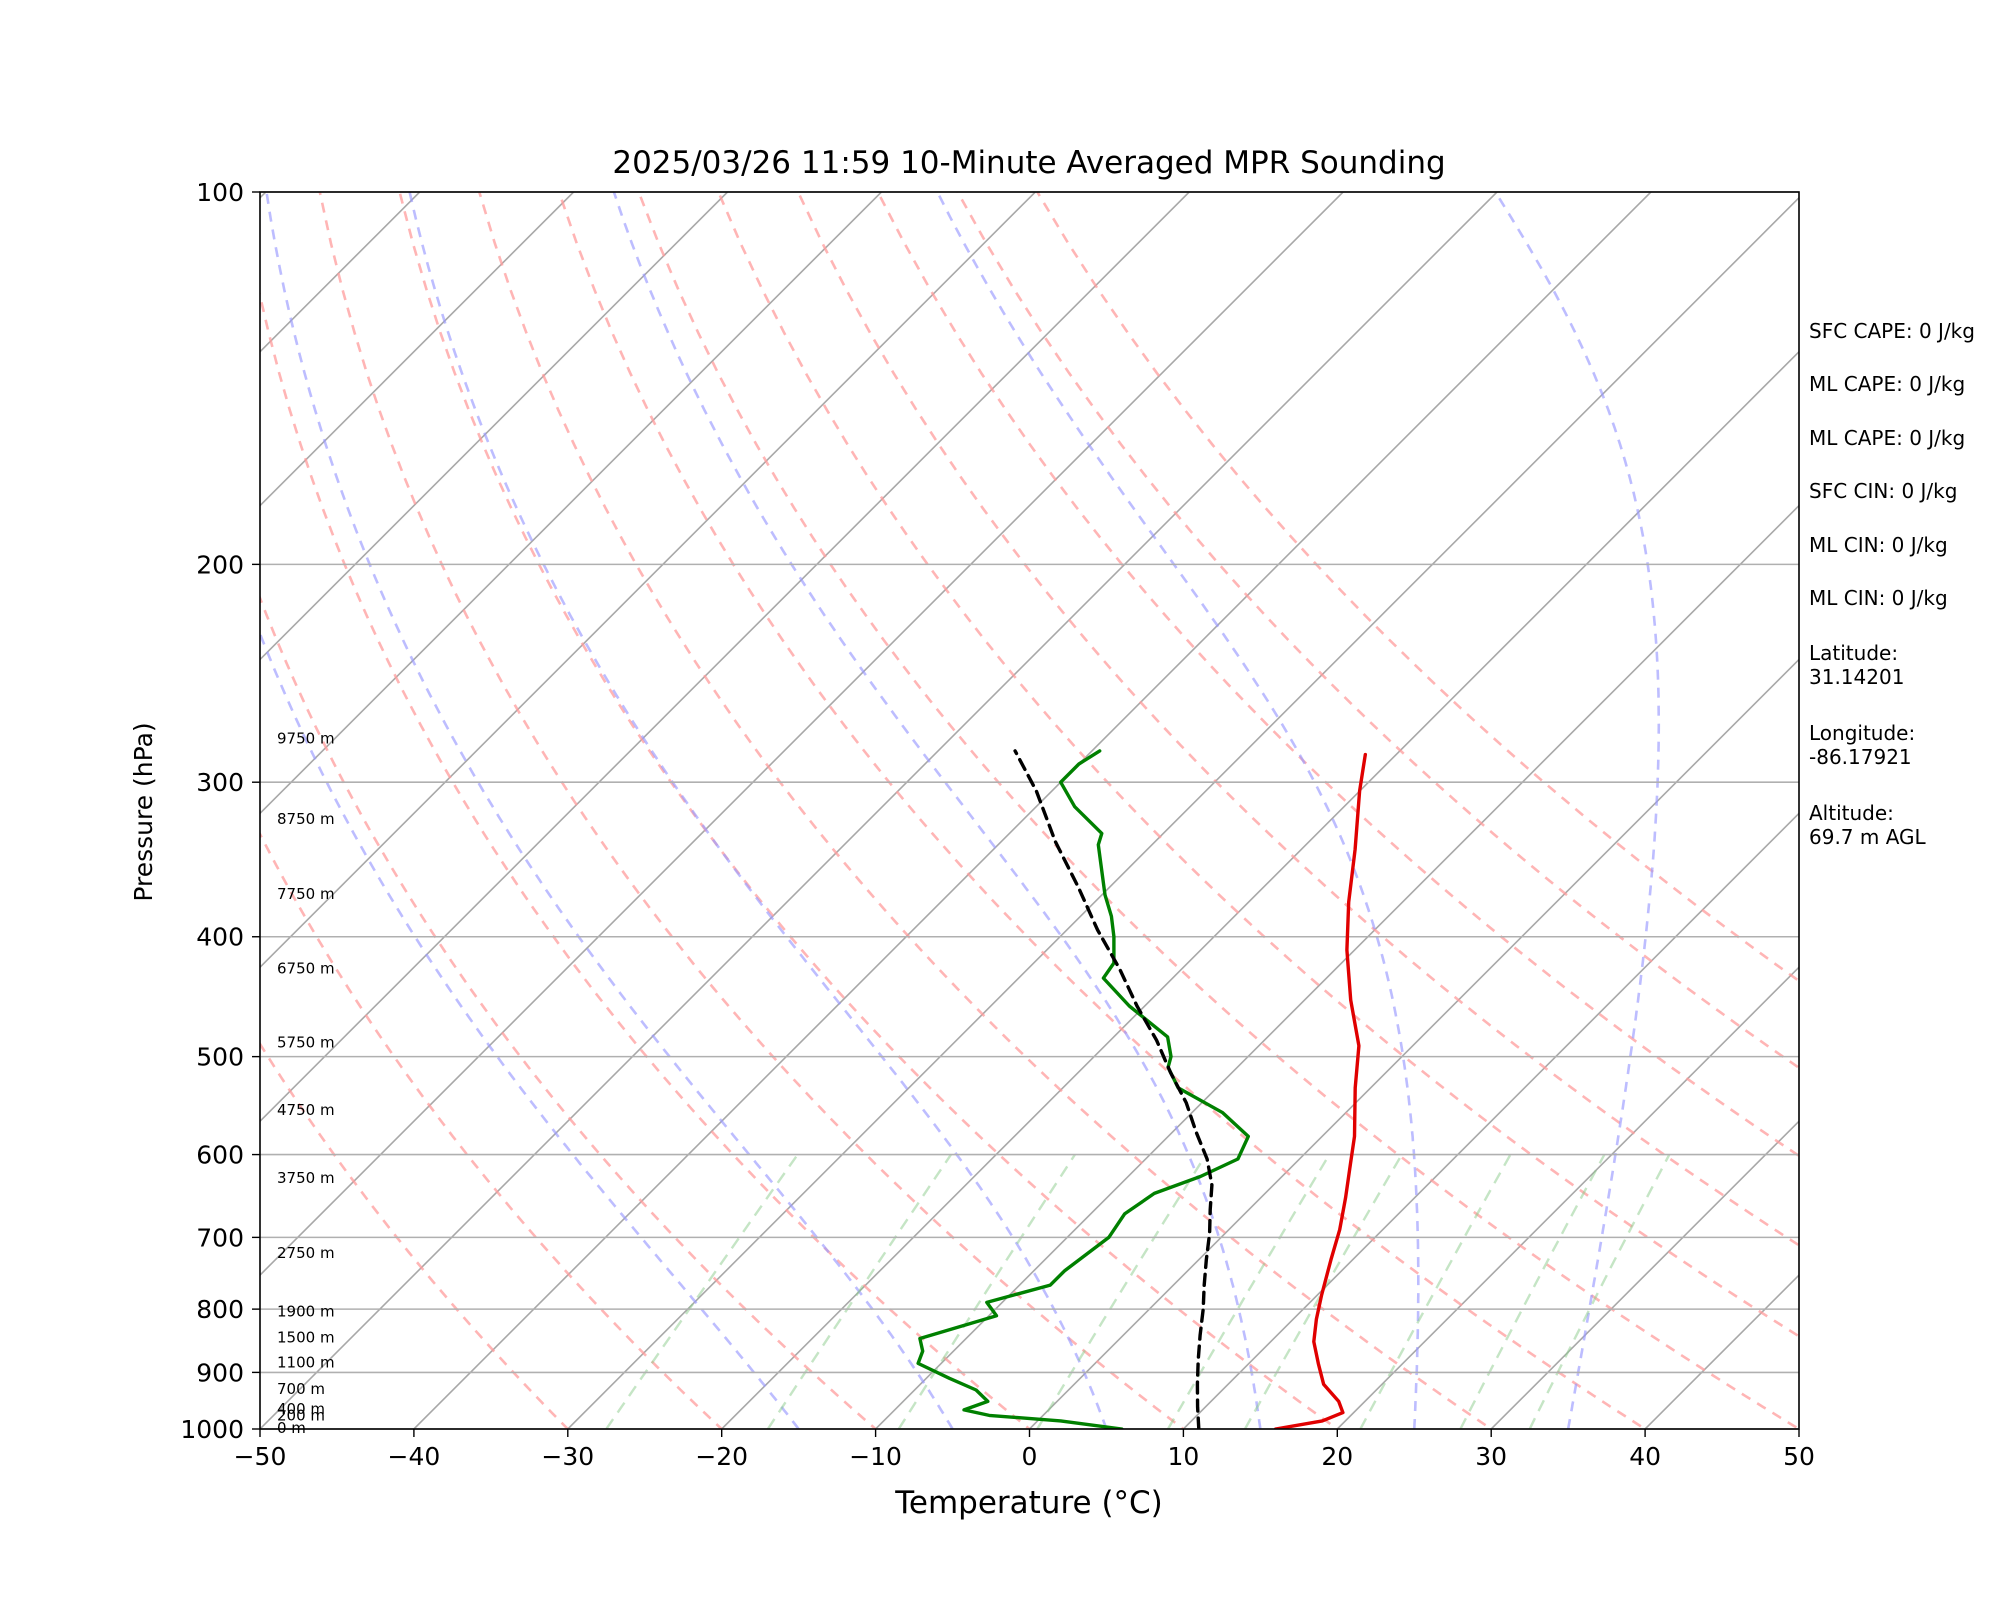 The image size is (2000, 1600). I want to click on ml-cin-text: ML CIN: 0 J/kg, so click(1878, 545).